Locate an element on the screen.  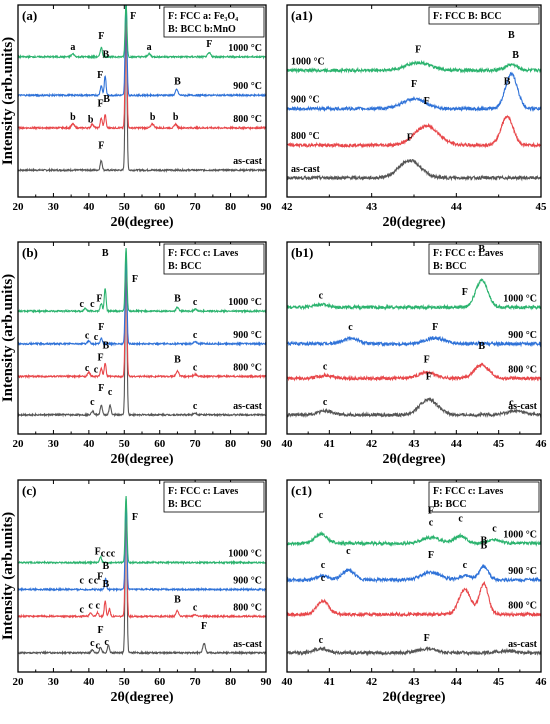
x-tick-label: 46 is located at coordinates (542, 682).